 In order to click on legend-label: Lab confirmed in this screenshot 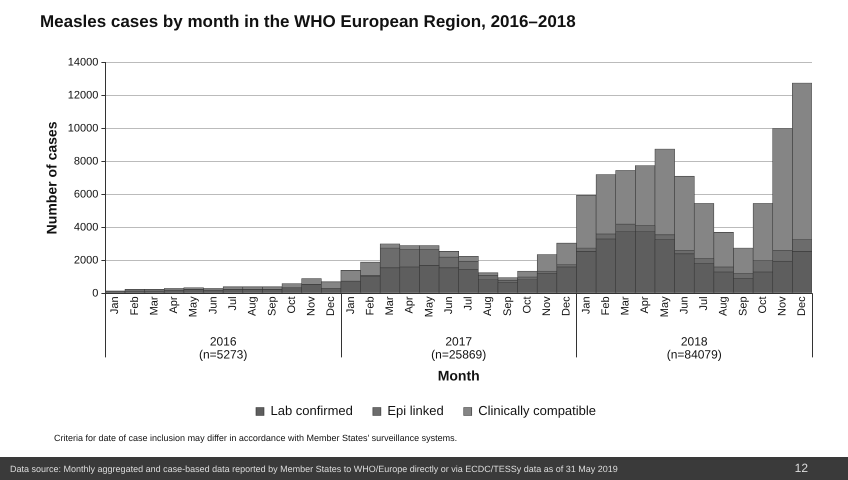, I will do `click(311, 410)`.